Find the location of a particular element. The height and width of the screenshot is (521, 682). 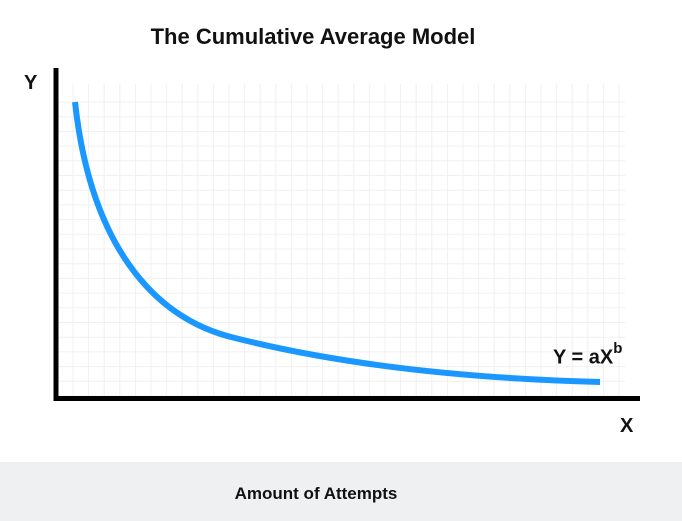

x-axis-label: X is located at coordinates (627, 426).